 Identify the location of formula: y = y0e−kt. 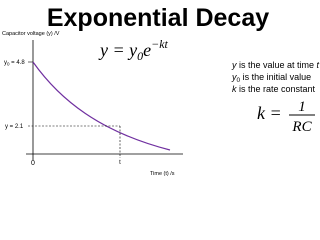
(133, 50).